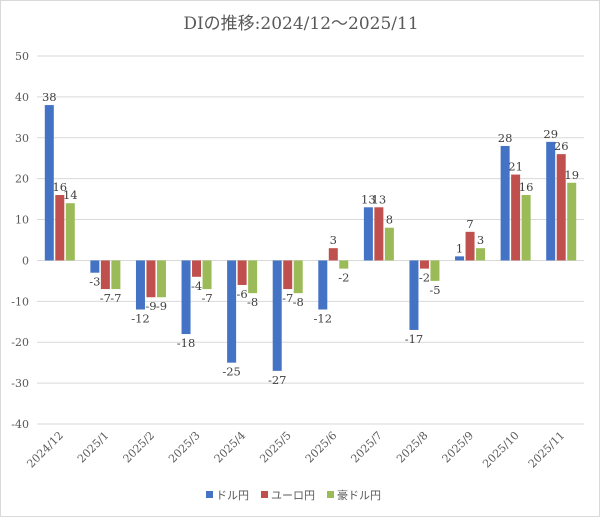 The image size is (600, 518). I want to click on data-label: 8, so click(389, 220).